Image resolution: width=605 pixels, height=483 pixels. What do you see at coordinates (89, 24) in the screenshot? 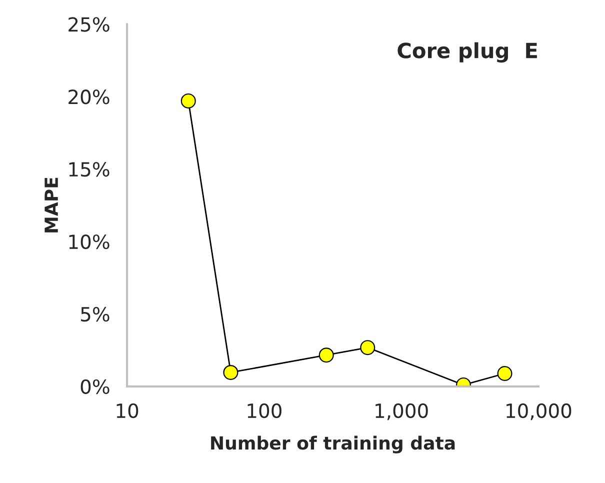
I see `y-tick-label: 25%` at bounding box center [89, 24].